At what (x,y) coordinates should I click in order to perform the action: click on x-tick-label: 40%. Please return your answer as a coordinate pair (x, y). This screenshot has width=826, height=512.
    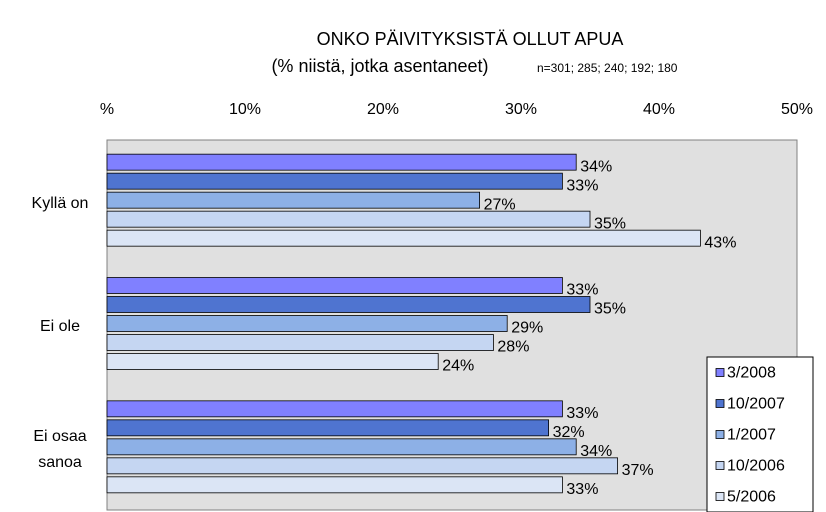
    Looking at the image, I should click on (659, 109).